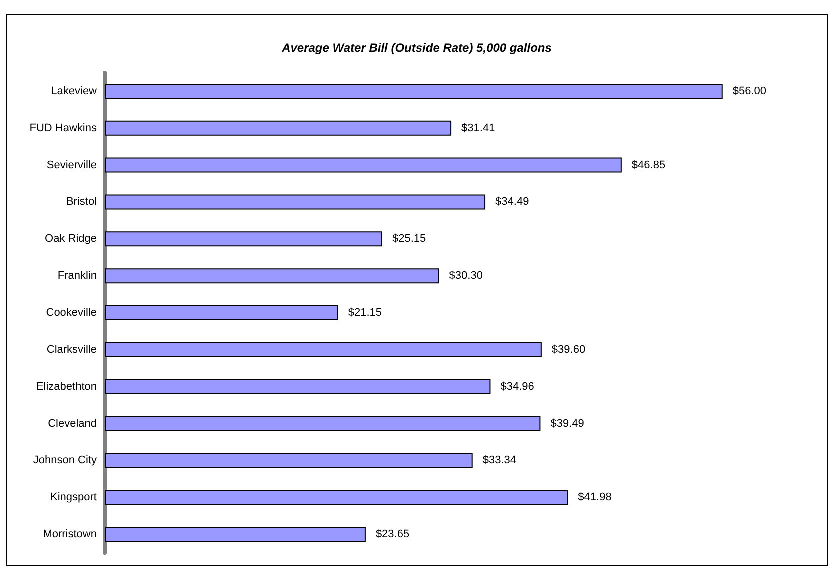 The height and width of the screenshot is (573, 838). I want to click on y-tick-label: Kingsport, so click(73, 498).